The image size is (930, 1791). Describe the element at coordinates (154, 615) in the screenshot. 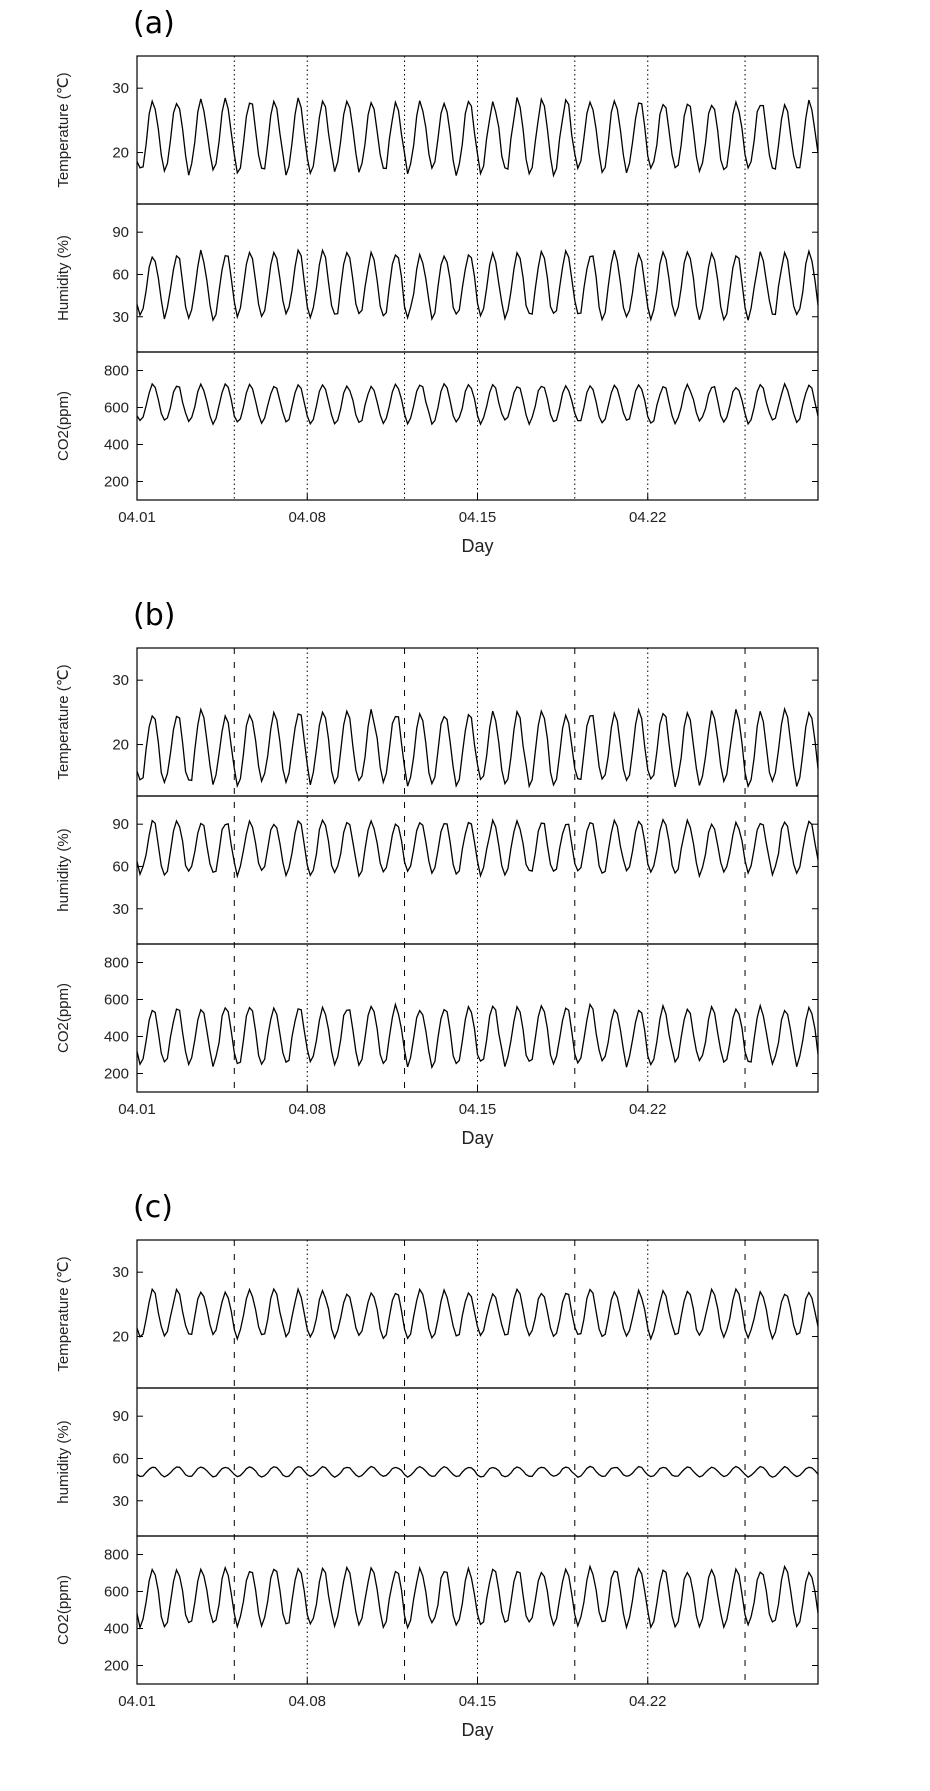

I see `panel-label-b: (b)` at that location.